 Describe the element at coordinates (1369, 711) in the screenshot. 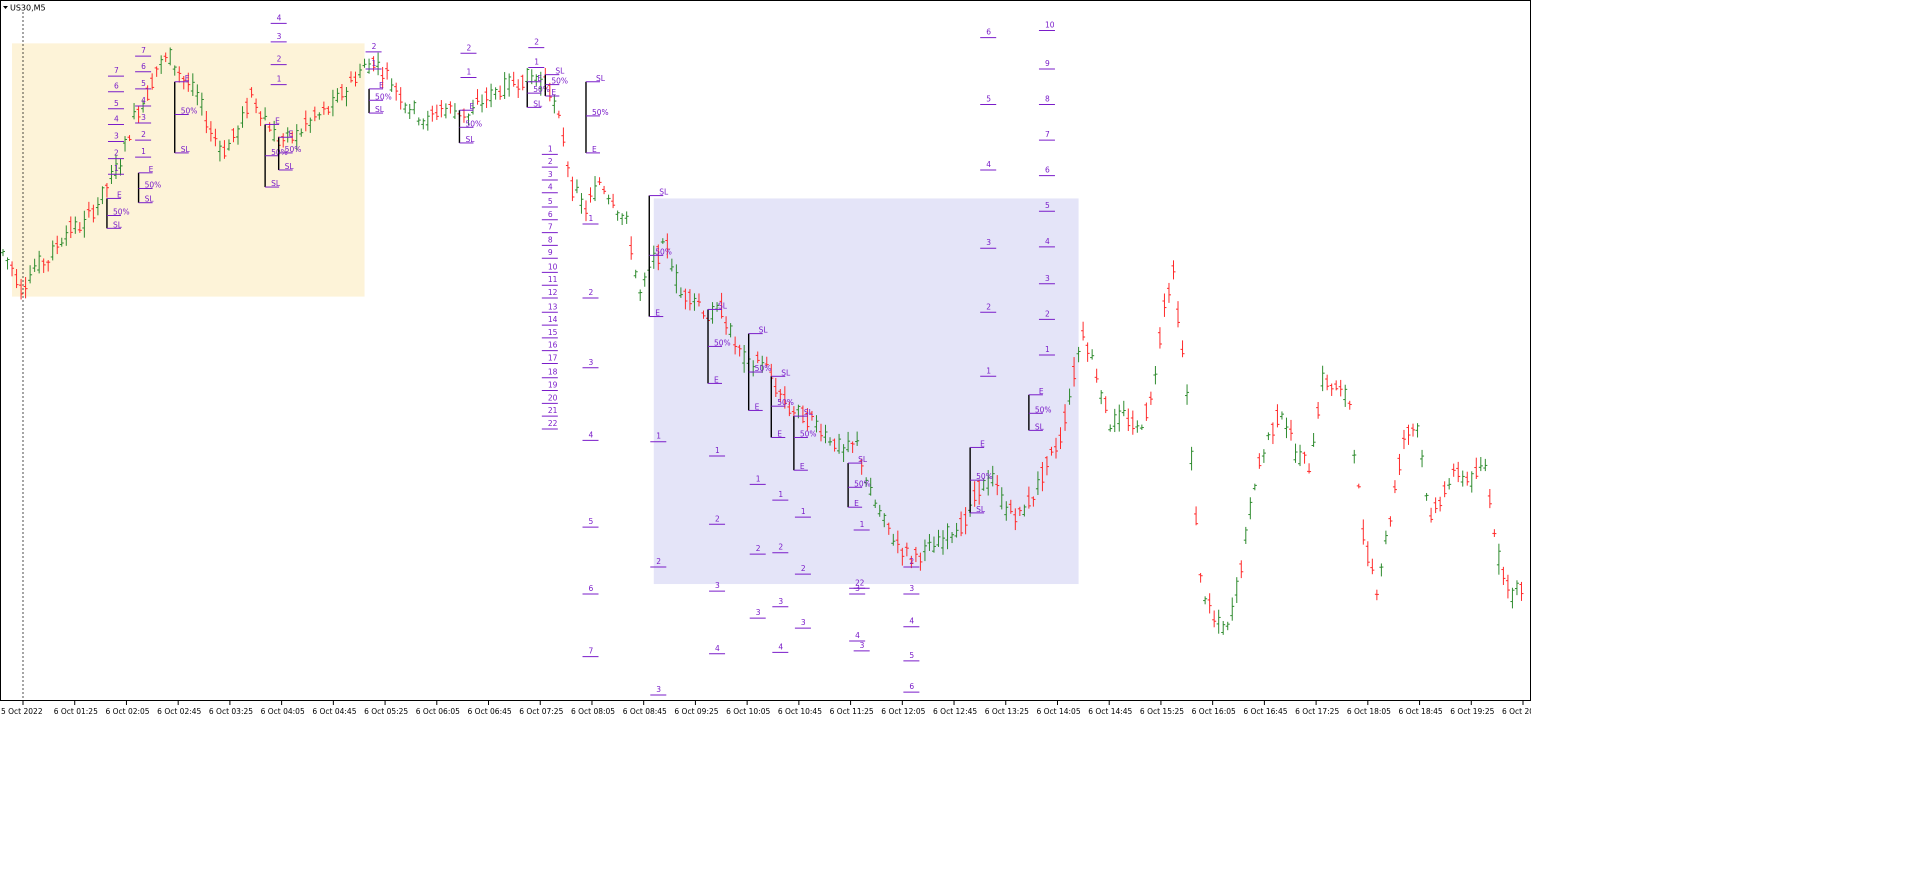

I see `time-tick-label: 6 Oct 18:05` at that location.